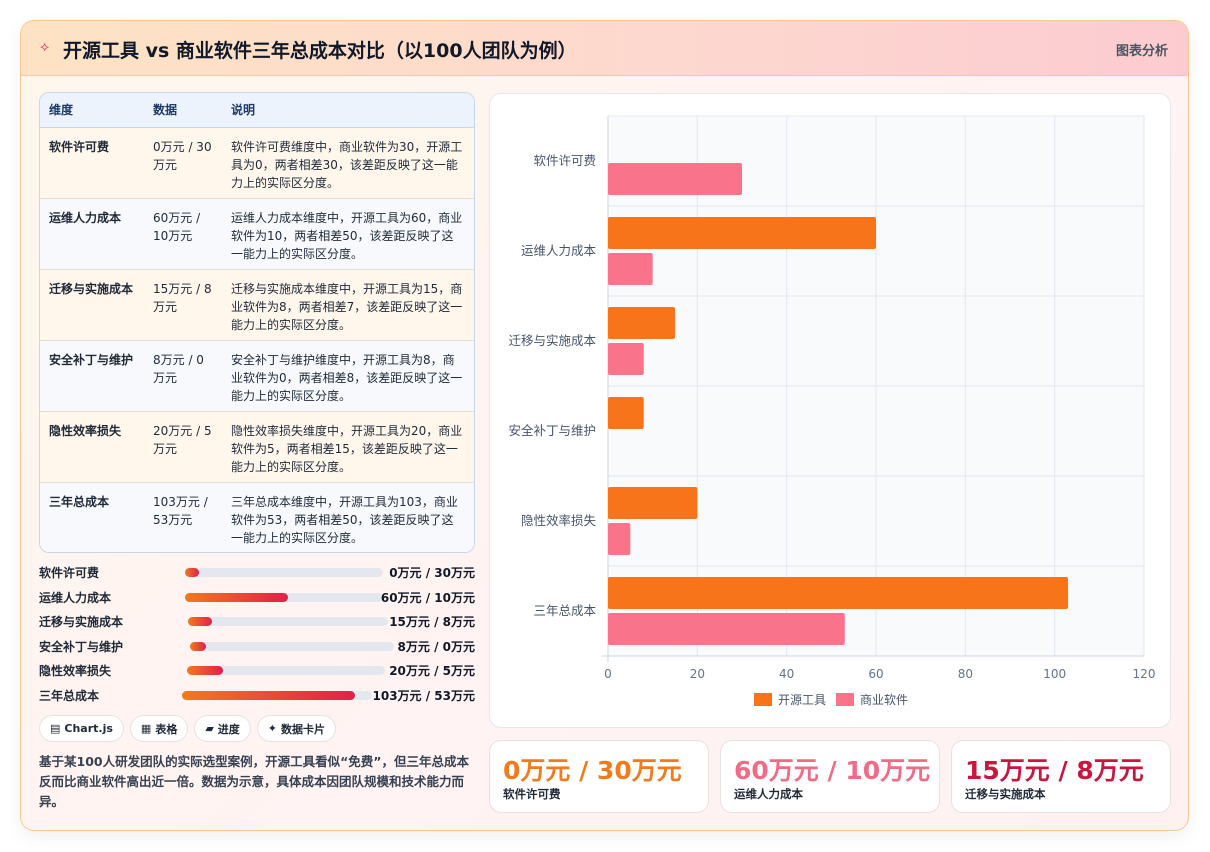 The height and width of the screenshot is (852, 1210). I want to click on cell-dimension: 软件许可费, so click(92, 163).